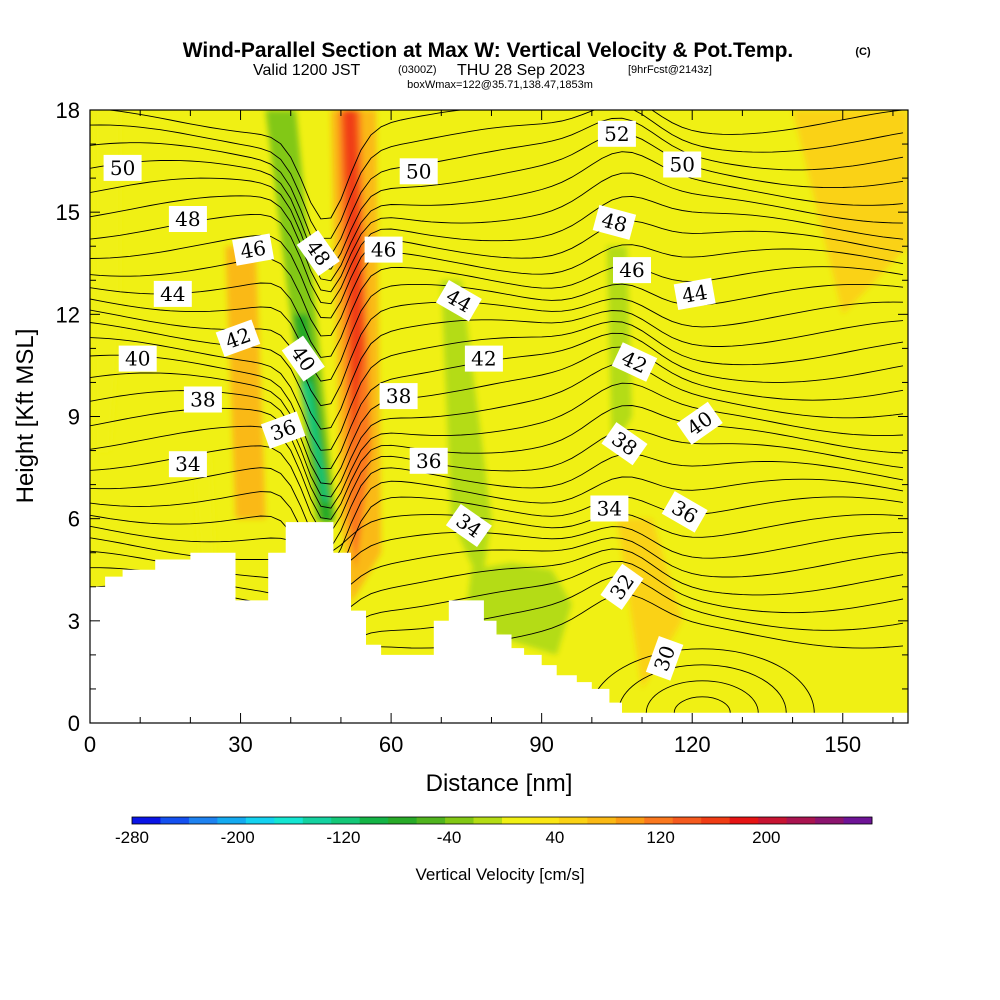 The height and width of the screenshot is (1000, 1000). I want to click on x-tick-label: 150, so click(842, 744).